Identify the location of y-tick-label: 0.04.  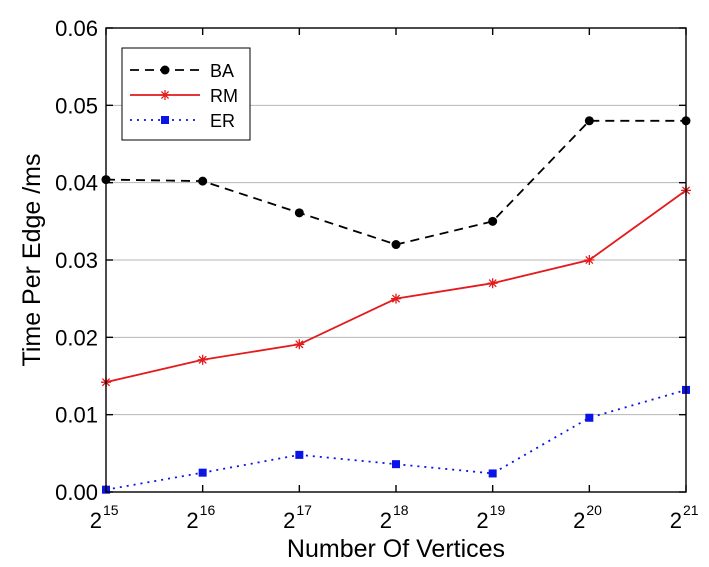
(76, 183).